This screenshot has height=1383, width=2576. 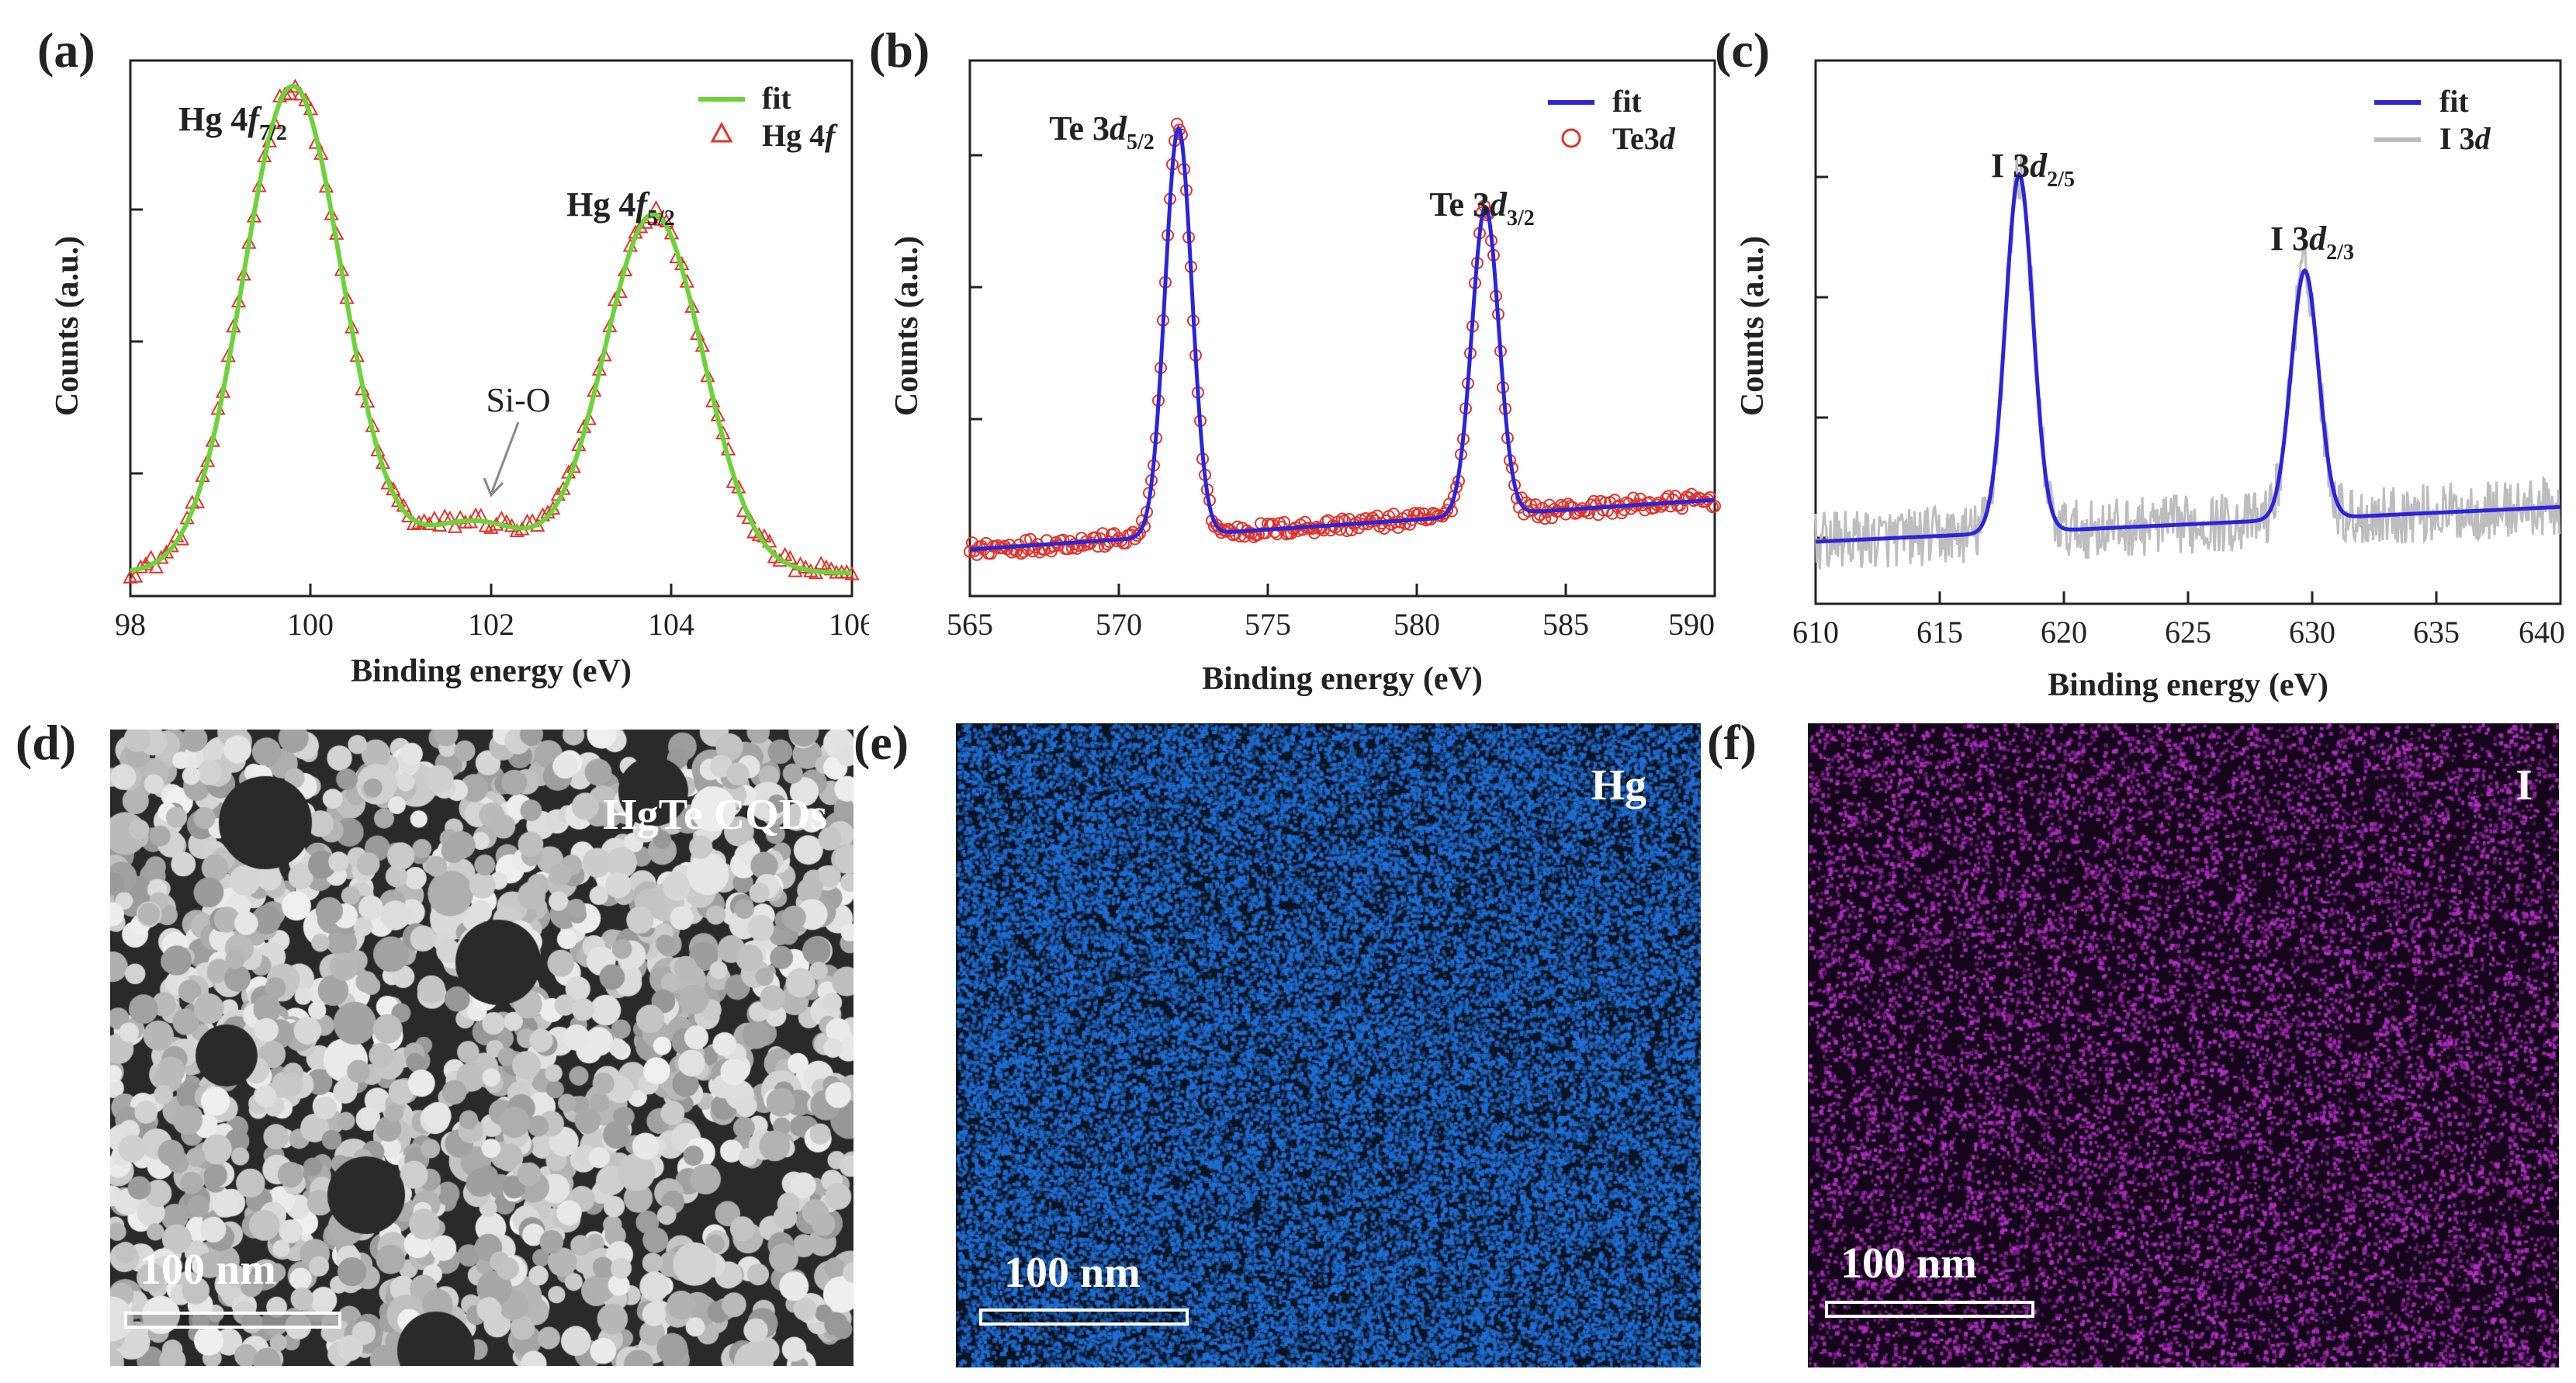 I want to click on x-tick-label: 102, so click(x=491, y=624).